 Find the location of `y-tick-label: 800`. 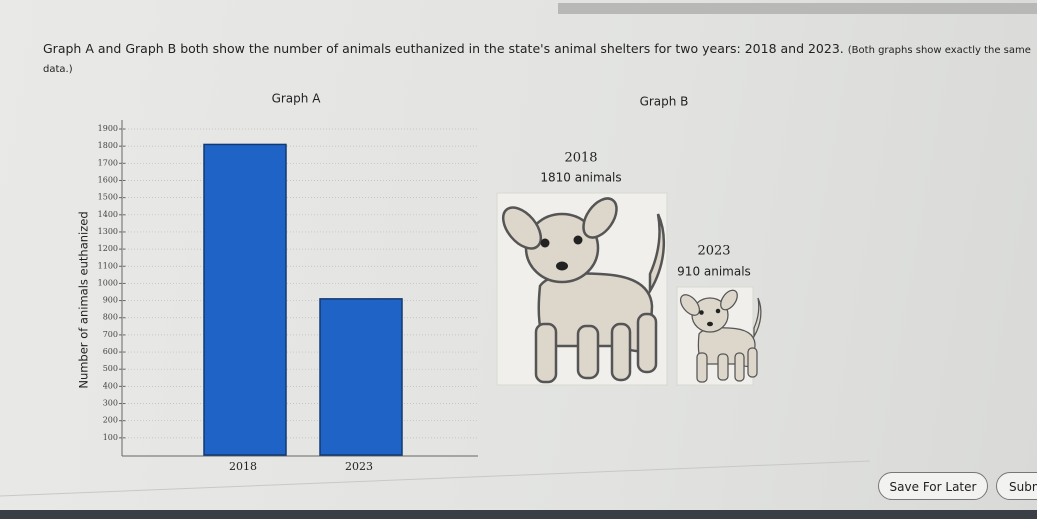

y-tick-label: 800 is located at coordinates (110, 317).